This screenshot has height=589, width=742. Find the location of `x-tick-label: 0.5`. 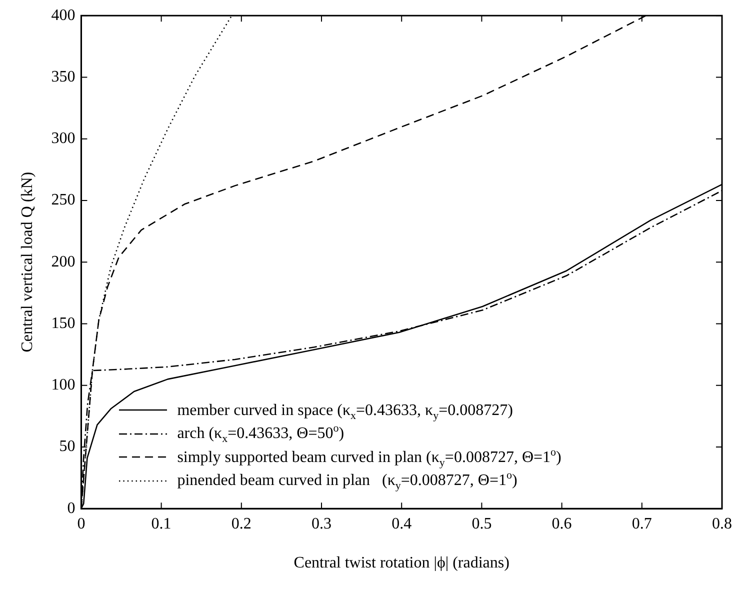

x-tick-label: 0.5 is located at coordinates (482, 523).